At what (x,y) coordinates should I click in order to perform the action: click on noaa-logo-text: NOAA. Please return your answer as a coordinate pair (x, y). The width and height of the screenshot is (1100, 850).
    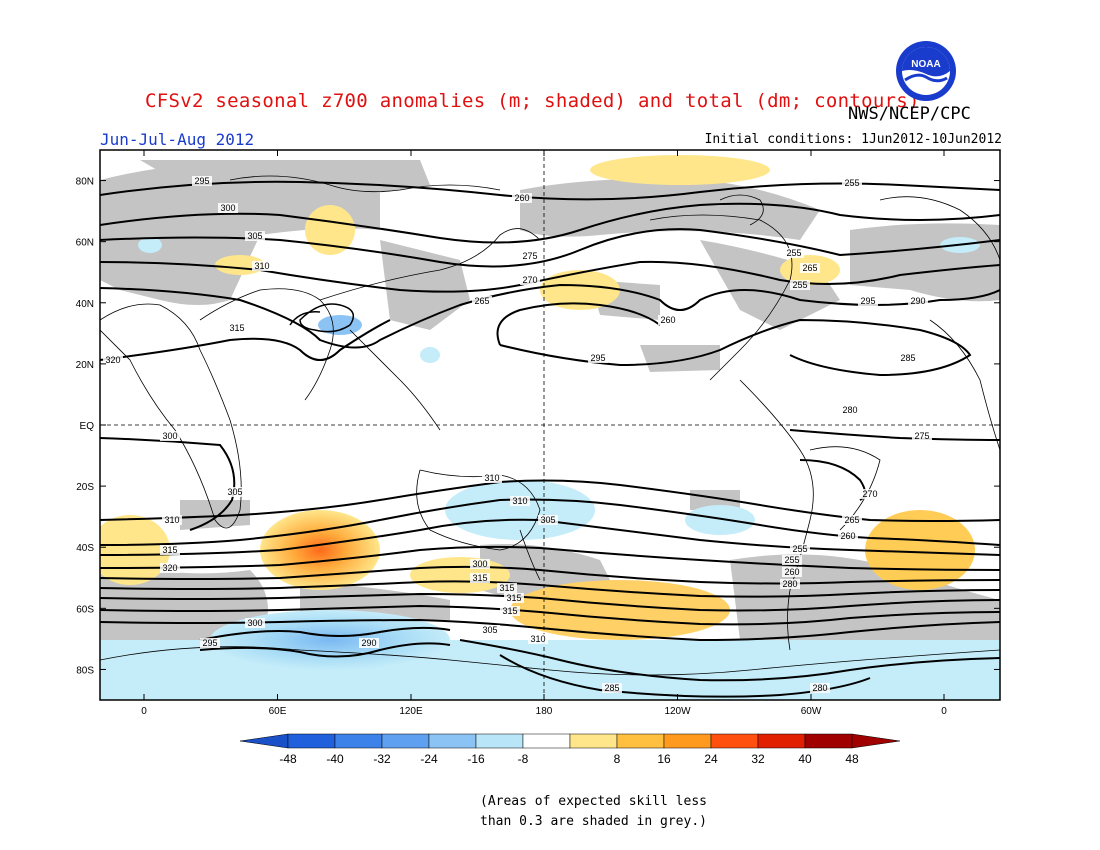
    Looking at the image, I should click on (925, 64).